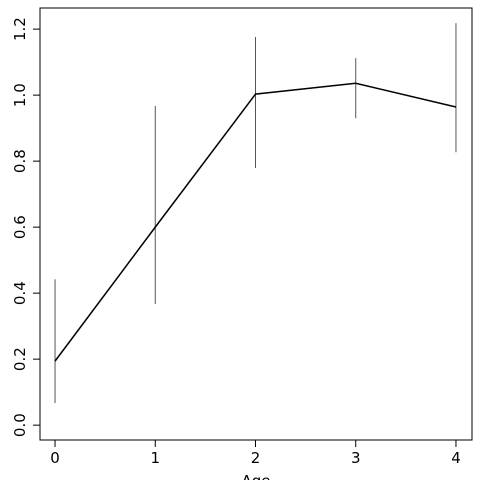  What do you see at coordinates (20, 359) in the screenshot?
I see `y-tick-label: 0.2` at bounding box center [20, 359].